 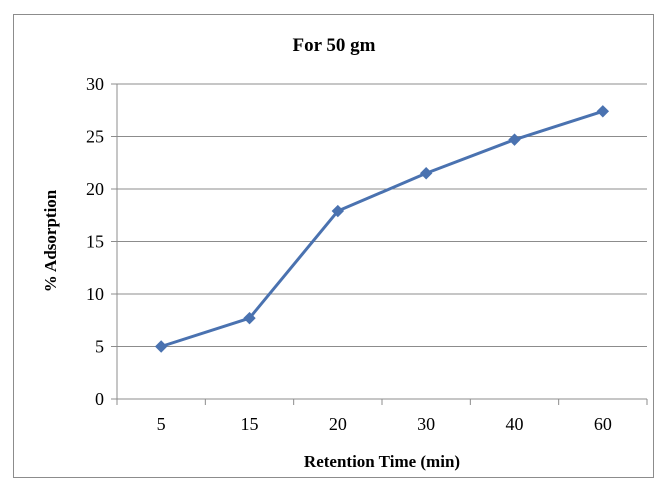 I want to click on y-tick-label-30: 30, so click(x=95, y=84).